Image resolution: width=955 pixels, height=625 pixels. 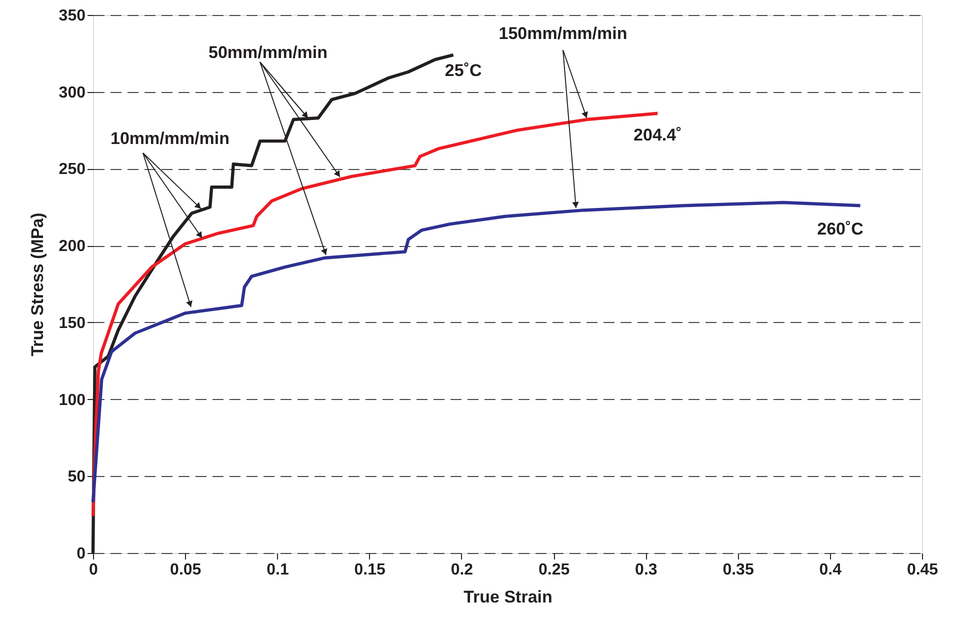 I want to click on annotation: 10mm/mm/min, so click(x=170, y=138).